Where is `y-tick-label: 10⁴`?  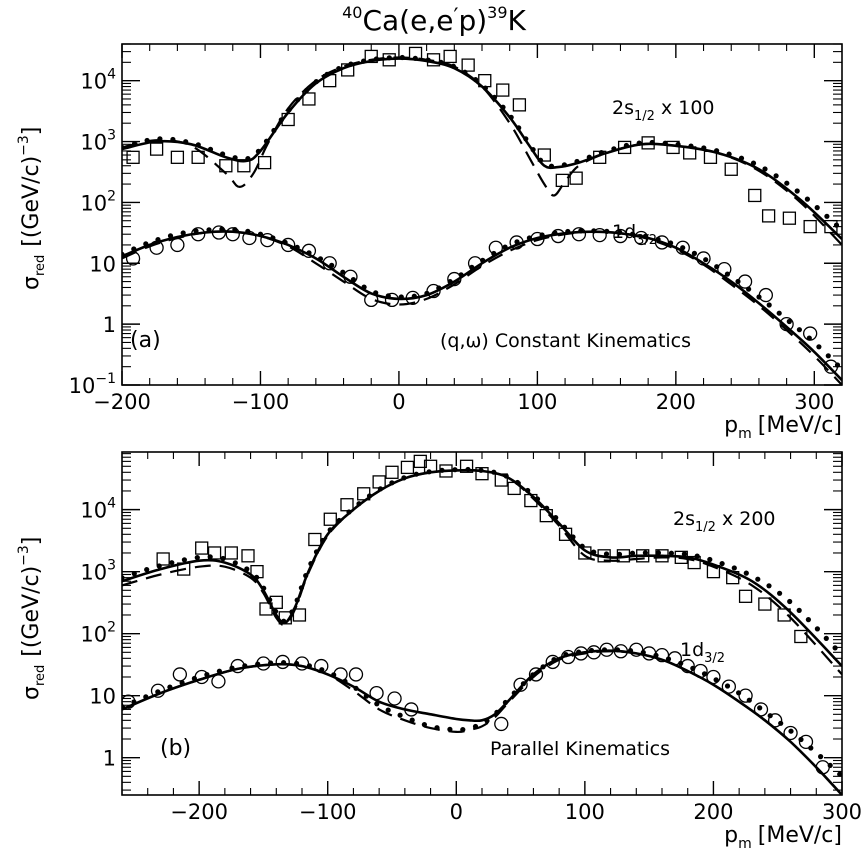
y-tick-label: 10⁴ is located at coordinates (98, 509).